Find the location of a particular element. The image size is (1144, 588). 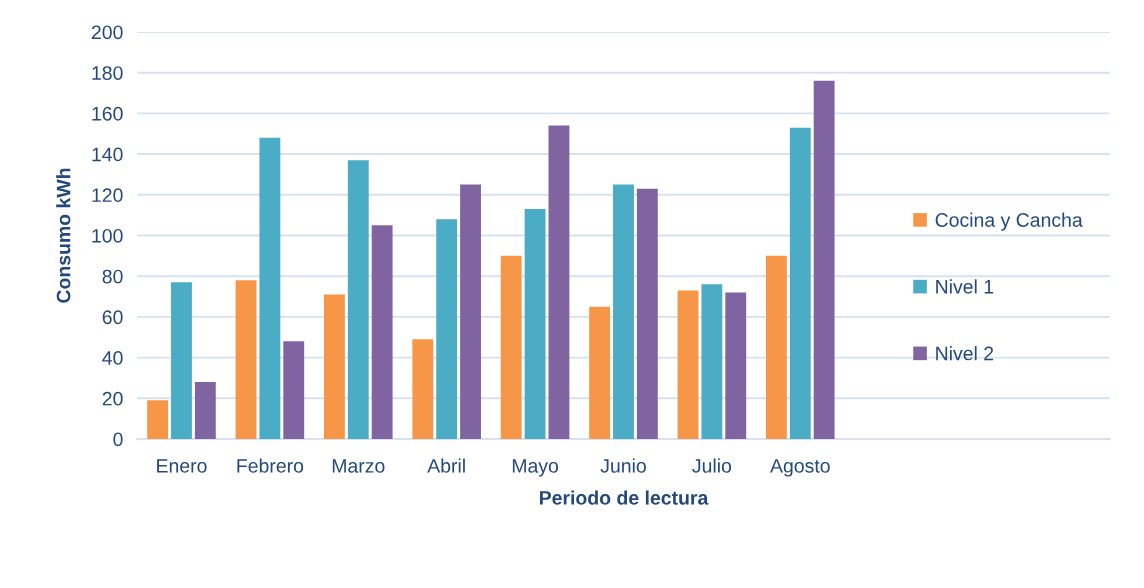

x-tick-label: Febrero is located at coordinates (270, 465).